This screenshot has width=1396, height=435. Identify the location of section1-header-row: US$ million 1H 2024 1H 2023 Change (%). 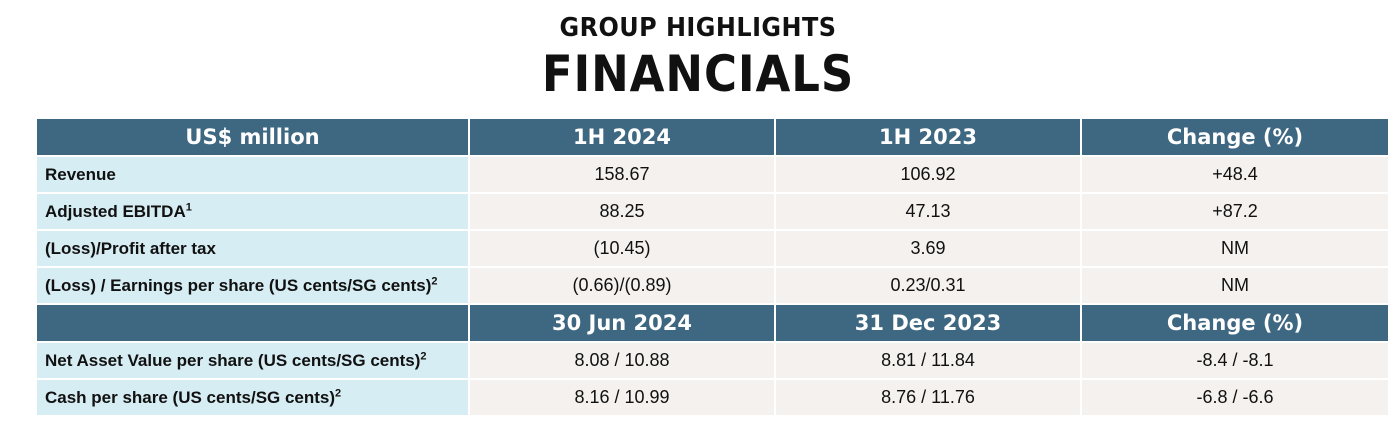
(712, 137).